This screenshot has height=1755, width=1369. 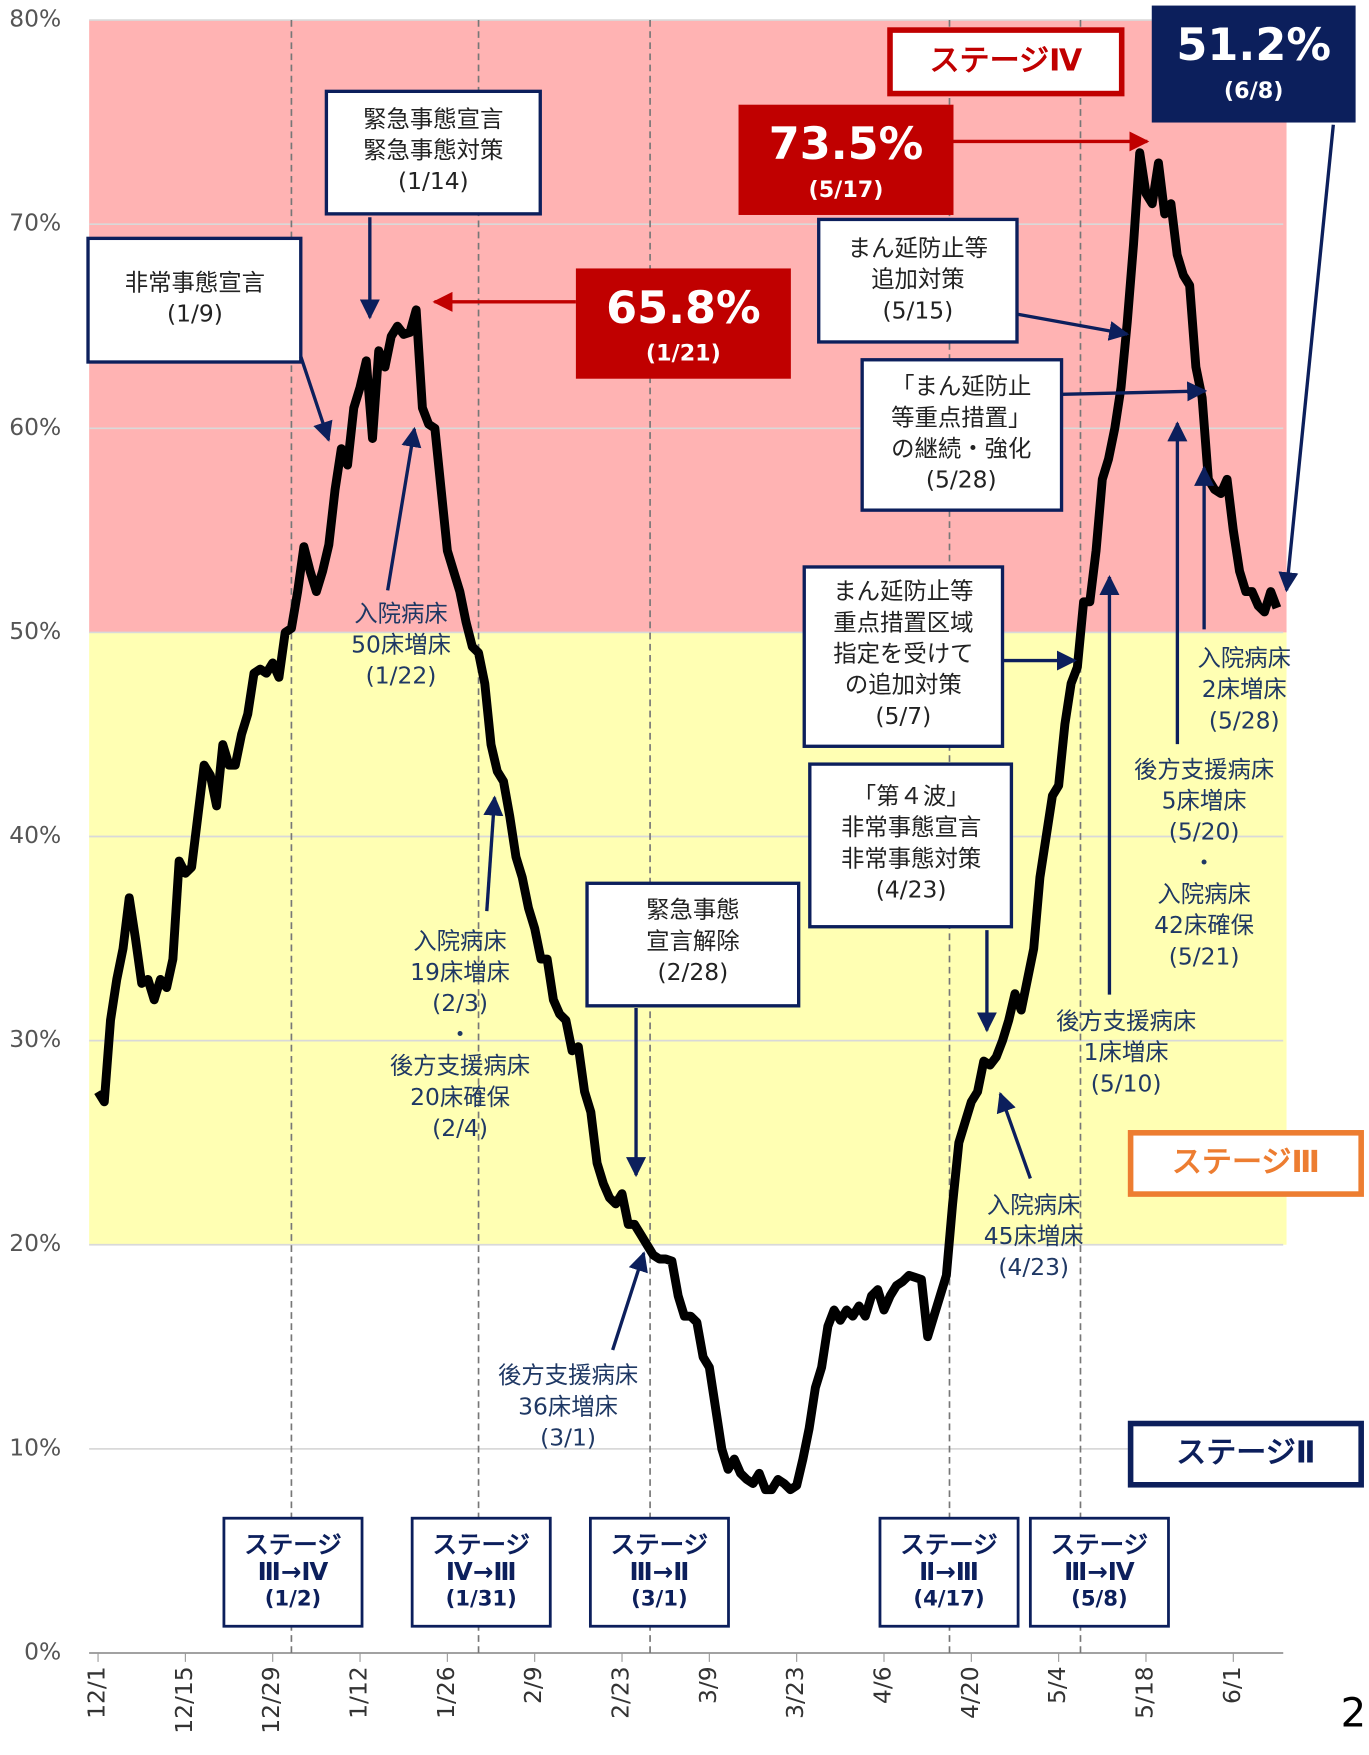 What do you see at coordinates (533, 1685) in the screenshot?
I see `x-tick-label: 2/9` at bounding box center [533, 1685].